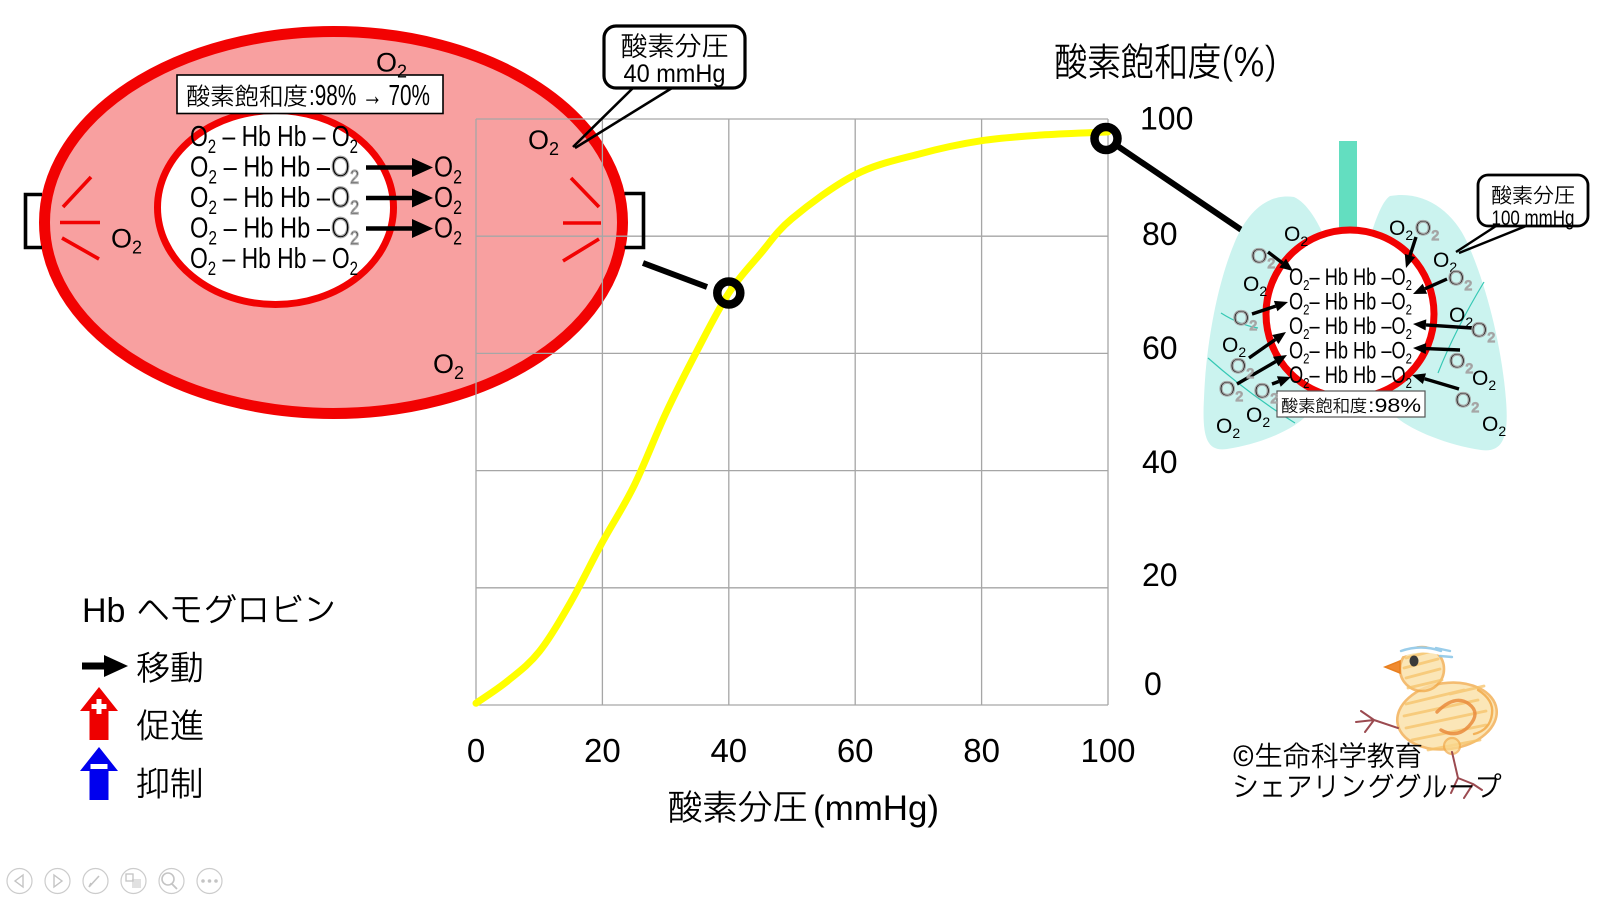  Describe the element at coordinates (1533, 218) in the screenshot. I see `svg-text: 100 mmHg` at that location.